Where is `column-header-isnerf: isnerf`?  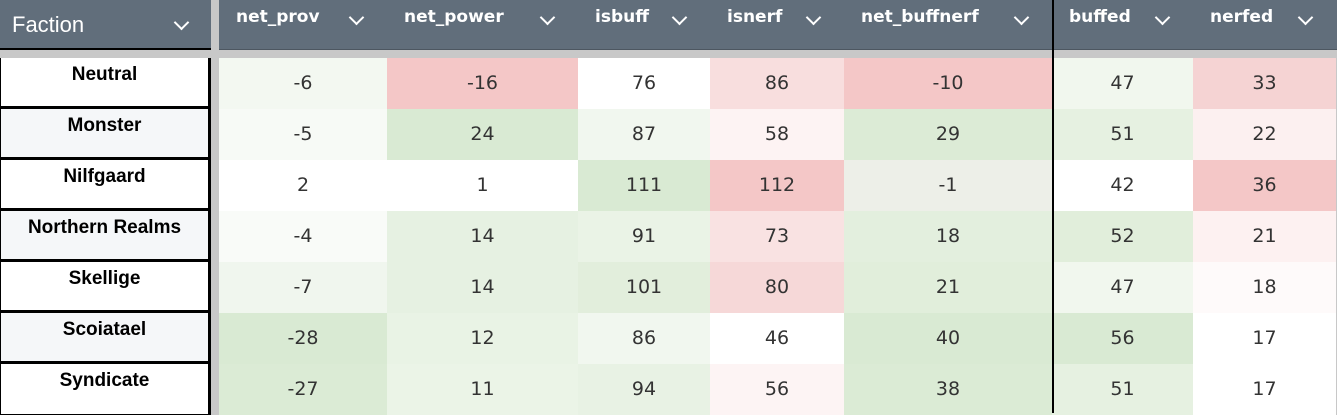
column-header-isnerf: isnerf is located at coordinates (777, 24).